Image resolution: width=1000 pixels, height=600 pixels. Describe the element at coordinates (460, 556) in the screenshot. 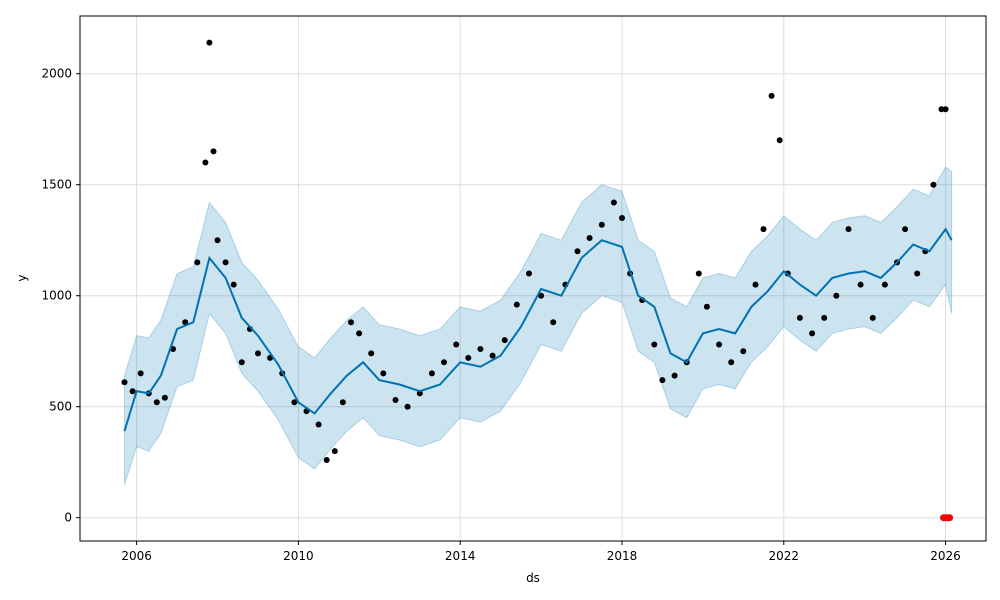

I see `x-tick-label: 2014` at that location.